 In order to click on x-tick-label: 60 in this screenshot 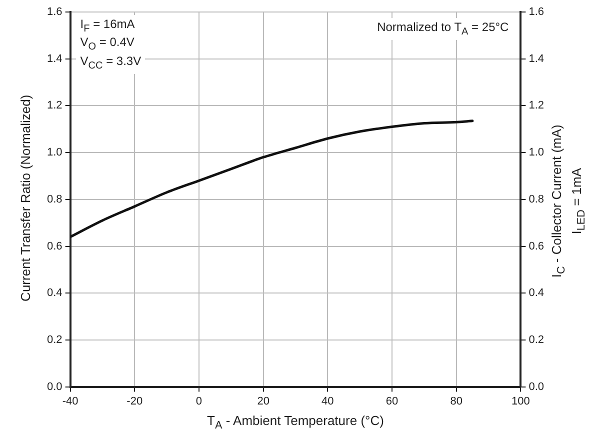, I will do `click(392, 401)`.